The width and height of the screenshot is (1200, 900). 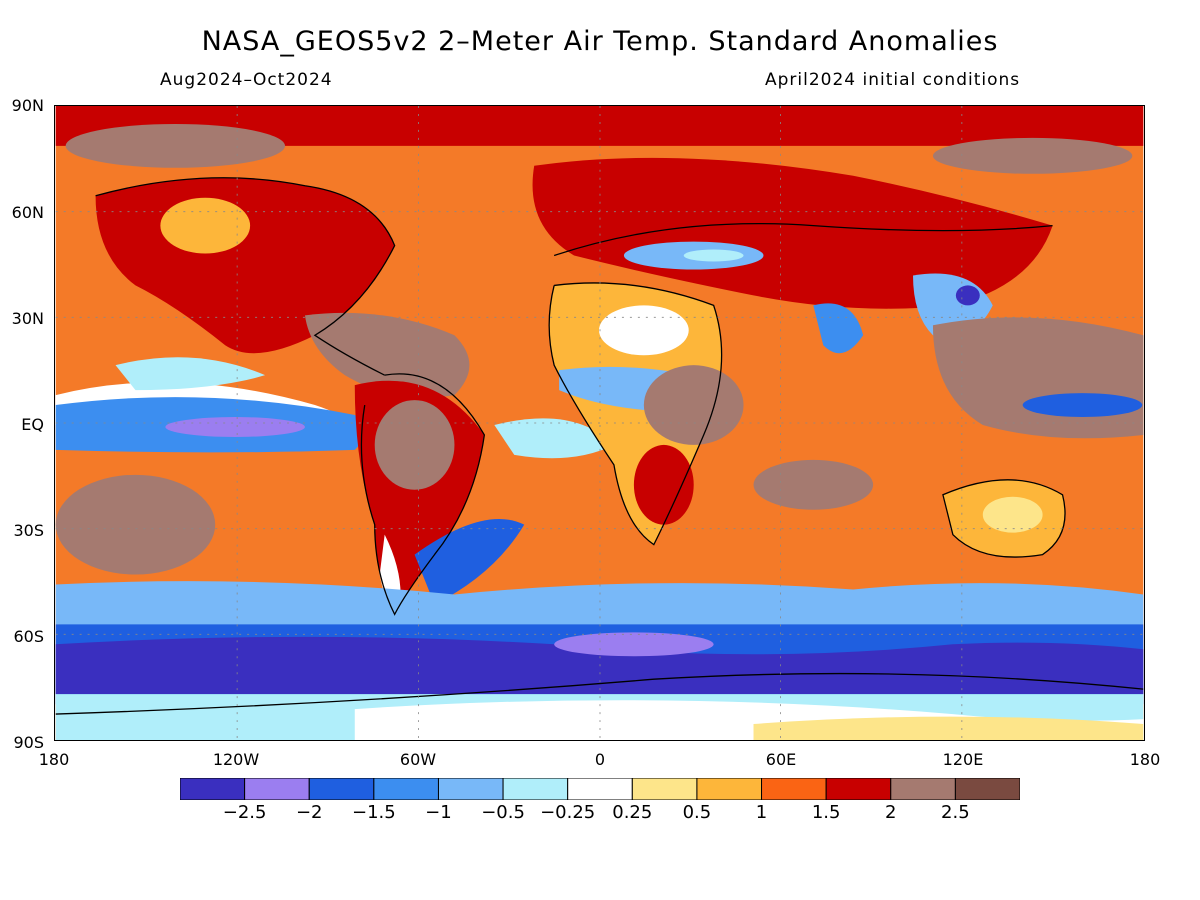 I want to click on lon-label-180w: 180, so click(x=54, y=759).